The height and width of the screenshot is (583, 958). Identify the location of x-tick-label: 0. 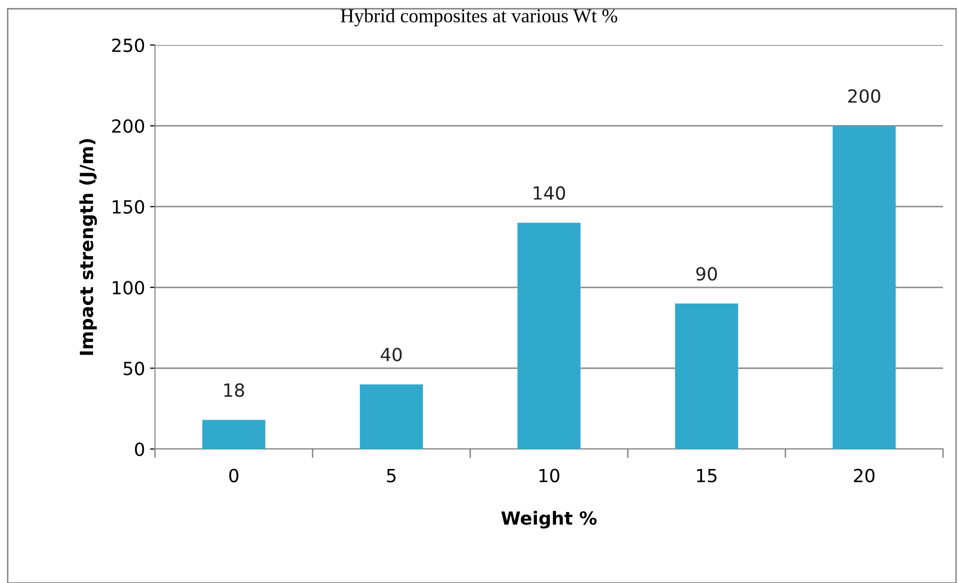
(233, 475).